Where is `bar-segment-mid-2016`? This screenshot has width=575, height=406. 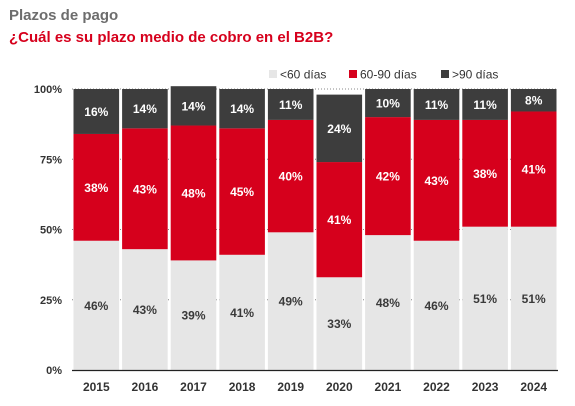
bar-segment-mid-2016 is located at coordinates (145, 189).